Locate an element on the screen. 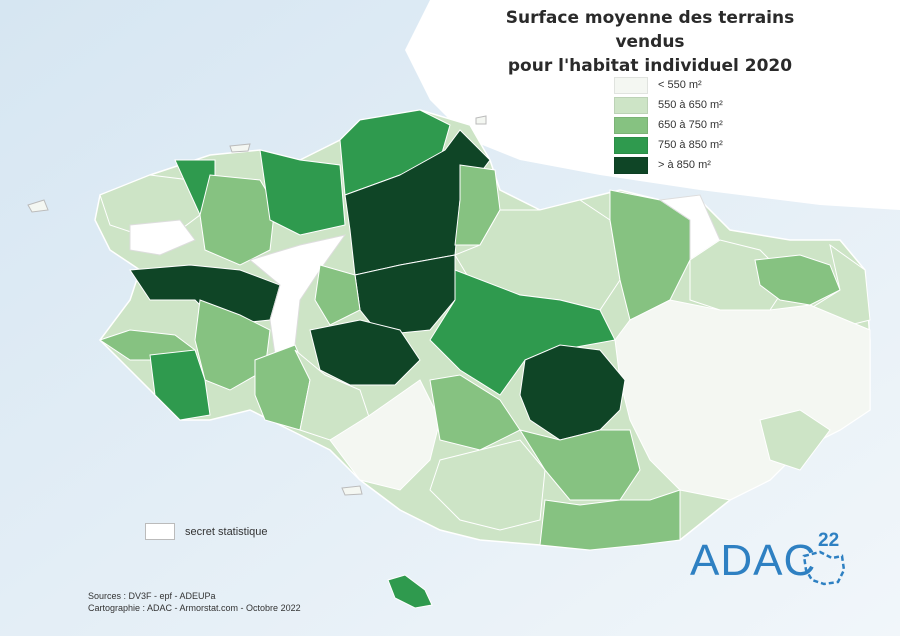 The width and height of the screenshot is (900, 636). legend-item: 750 à 850 m² is located at coordinates (668, 145).